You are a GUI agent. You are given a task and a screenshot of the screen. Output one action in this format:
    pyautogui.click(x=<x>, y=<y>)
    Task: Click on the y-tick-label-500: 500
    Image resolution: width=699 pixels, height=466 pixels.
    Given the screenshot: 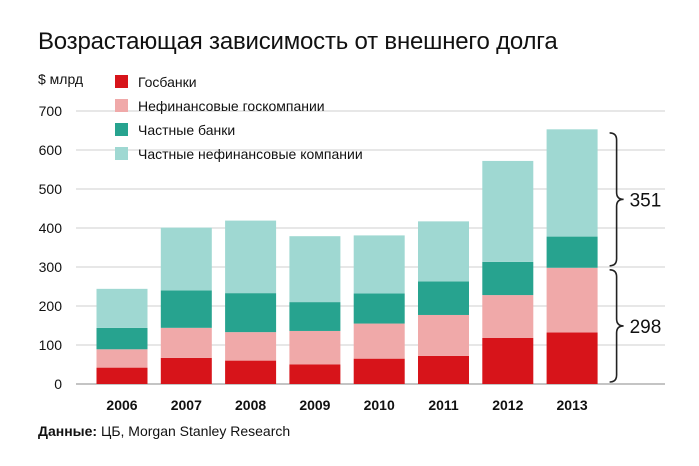 What is the action you would take?
    pyautogui.click(x=51, y=189)
    